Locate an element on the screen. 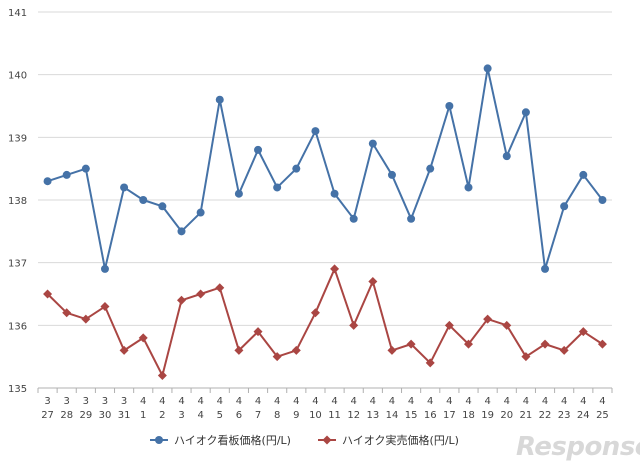 The image size is (640, 466). y-tick-label: 141 is located at coordinates (17, 13).